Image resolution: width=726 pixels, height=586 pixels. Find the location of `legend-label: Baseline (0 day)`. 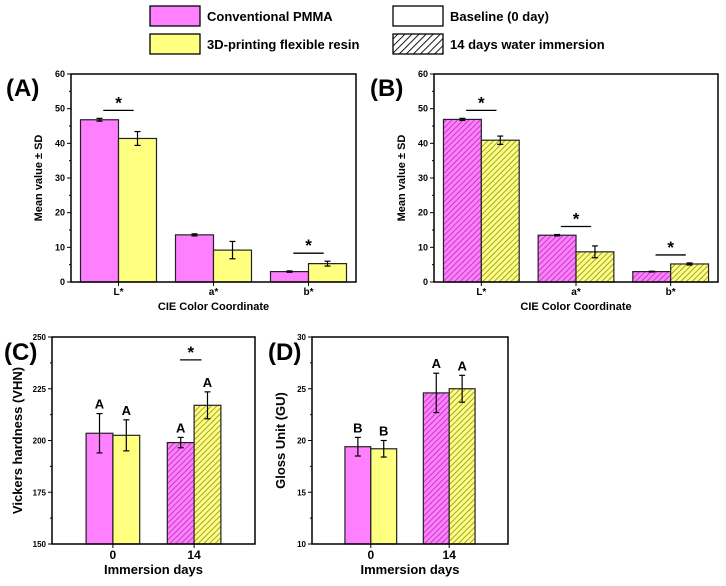

legend-label: Baseline (0 day) is located at coordinates (499, 16).